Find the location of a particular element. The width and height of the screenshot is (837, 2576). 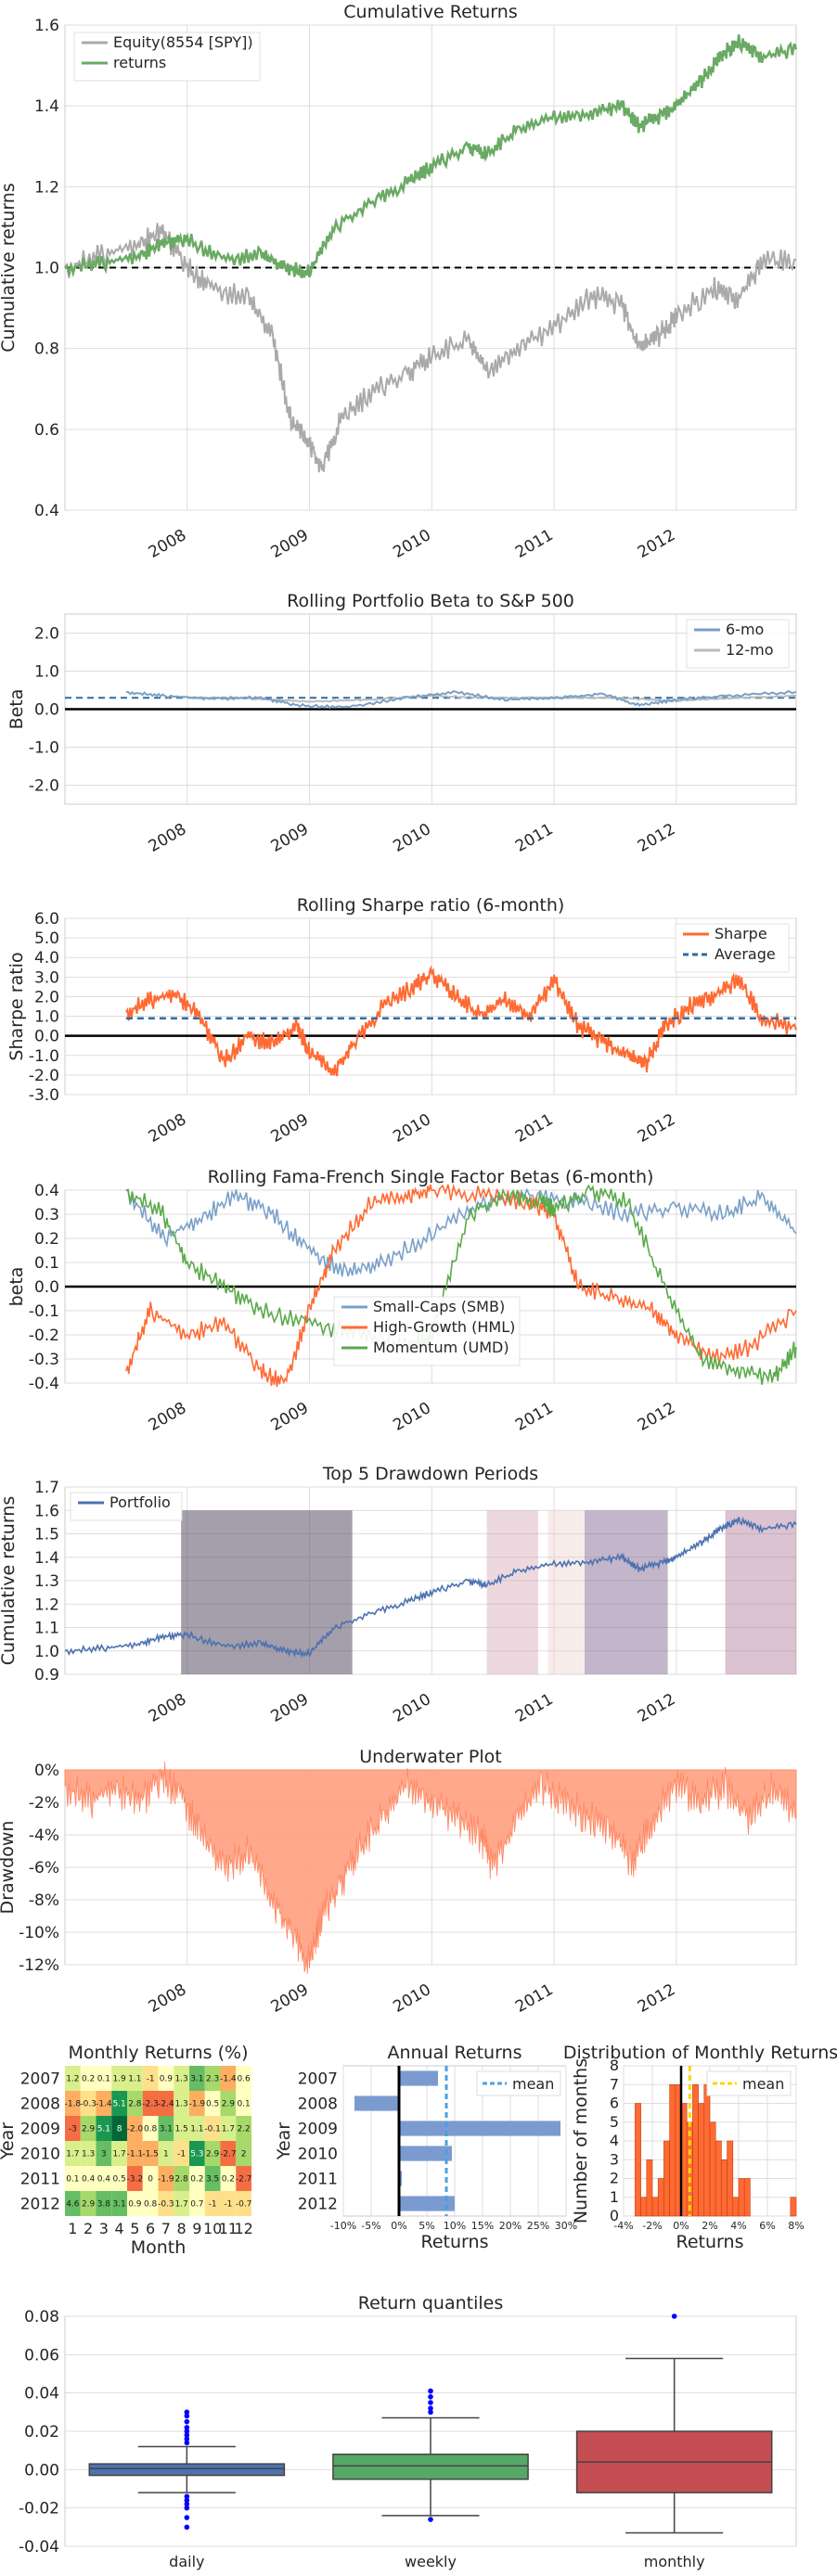

y-tick-label: -2% is located at coordinates (44, 1803).